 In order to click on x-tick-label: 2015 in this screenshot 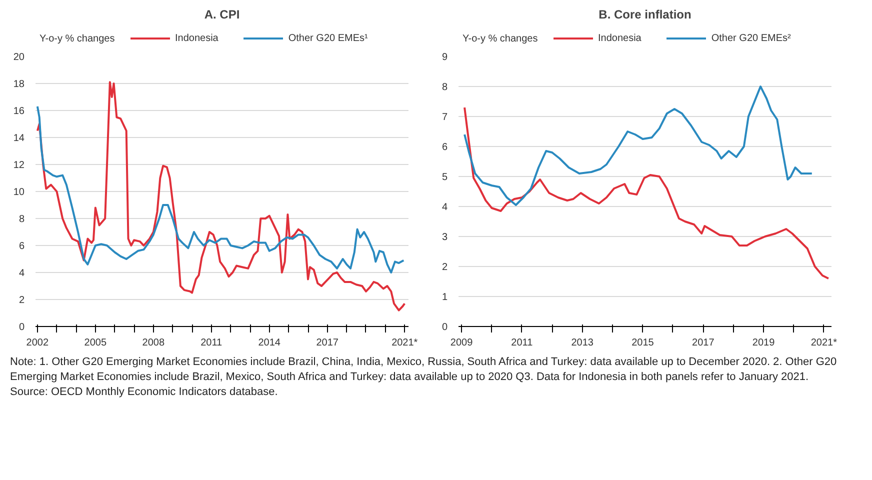, I will do `click(643, 343)`.